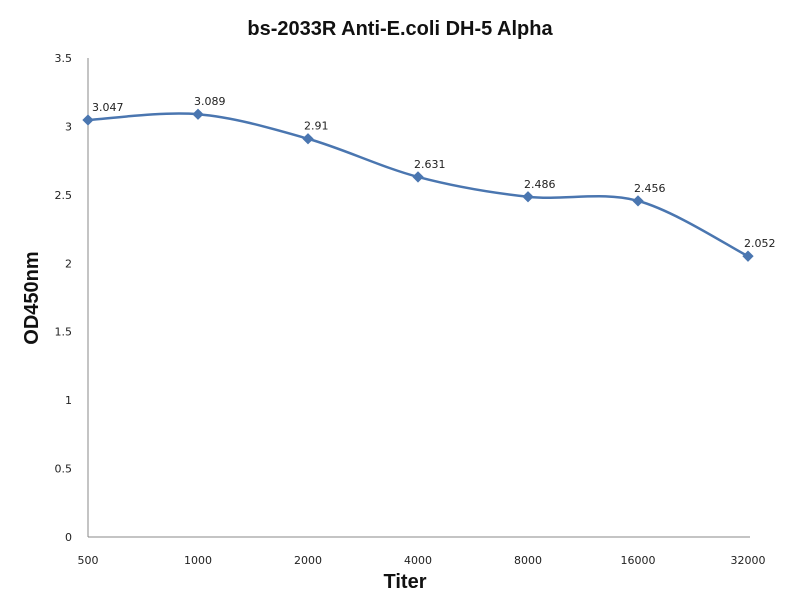 This screenshot has width=800, height=600. What do you see at coordinates (748, 560) in the screenshot?
I see `x-tick-label: 32000` at bounding box center [748, 560].